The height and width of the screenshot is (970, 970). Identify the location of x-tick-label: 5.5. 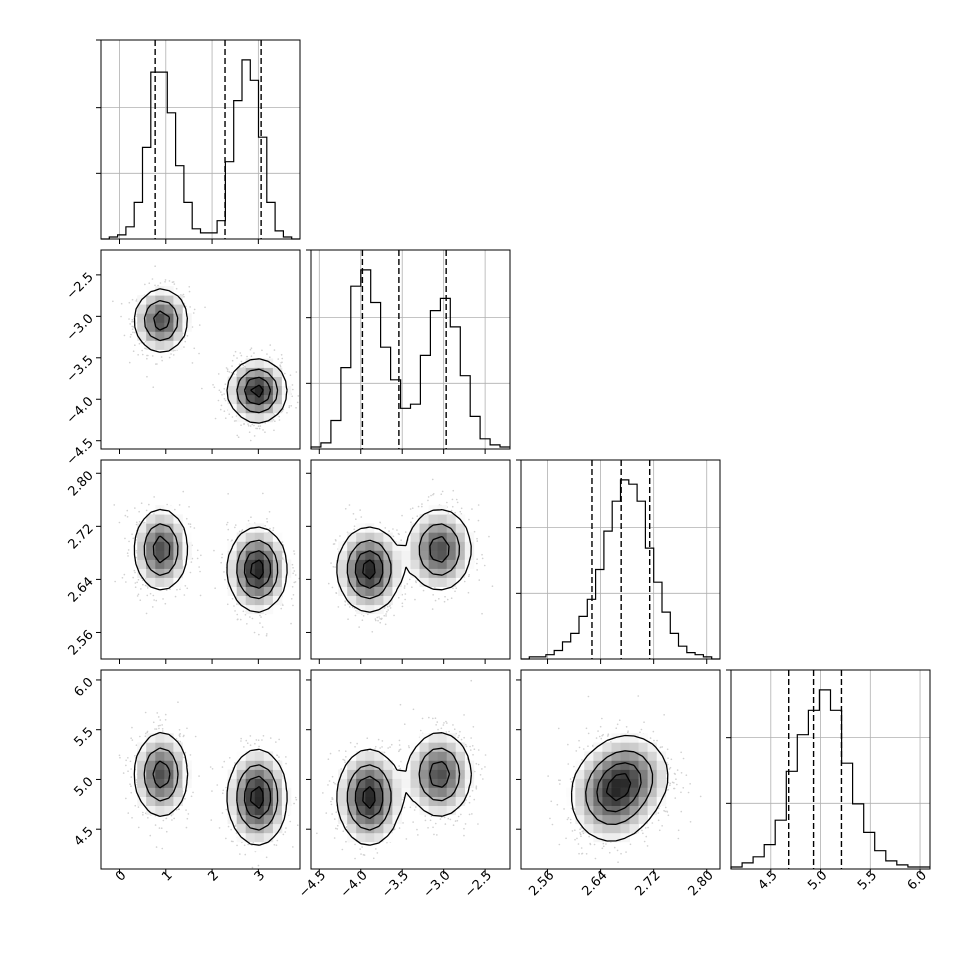
(867, 880).